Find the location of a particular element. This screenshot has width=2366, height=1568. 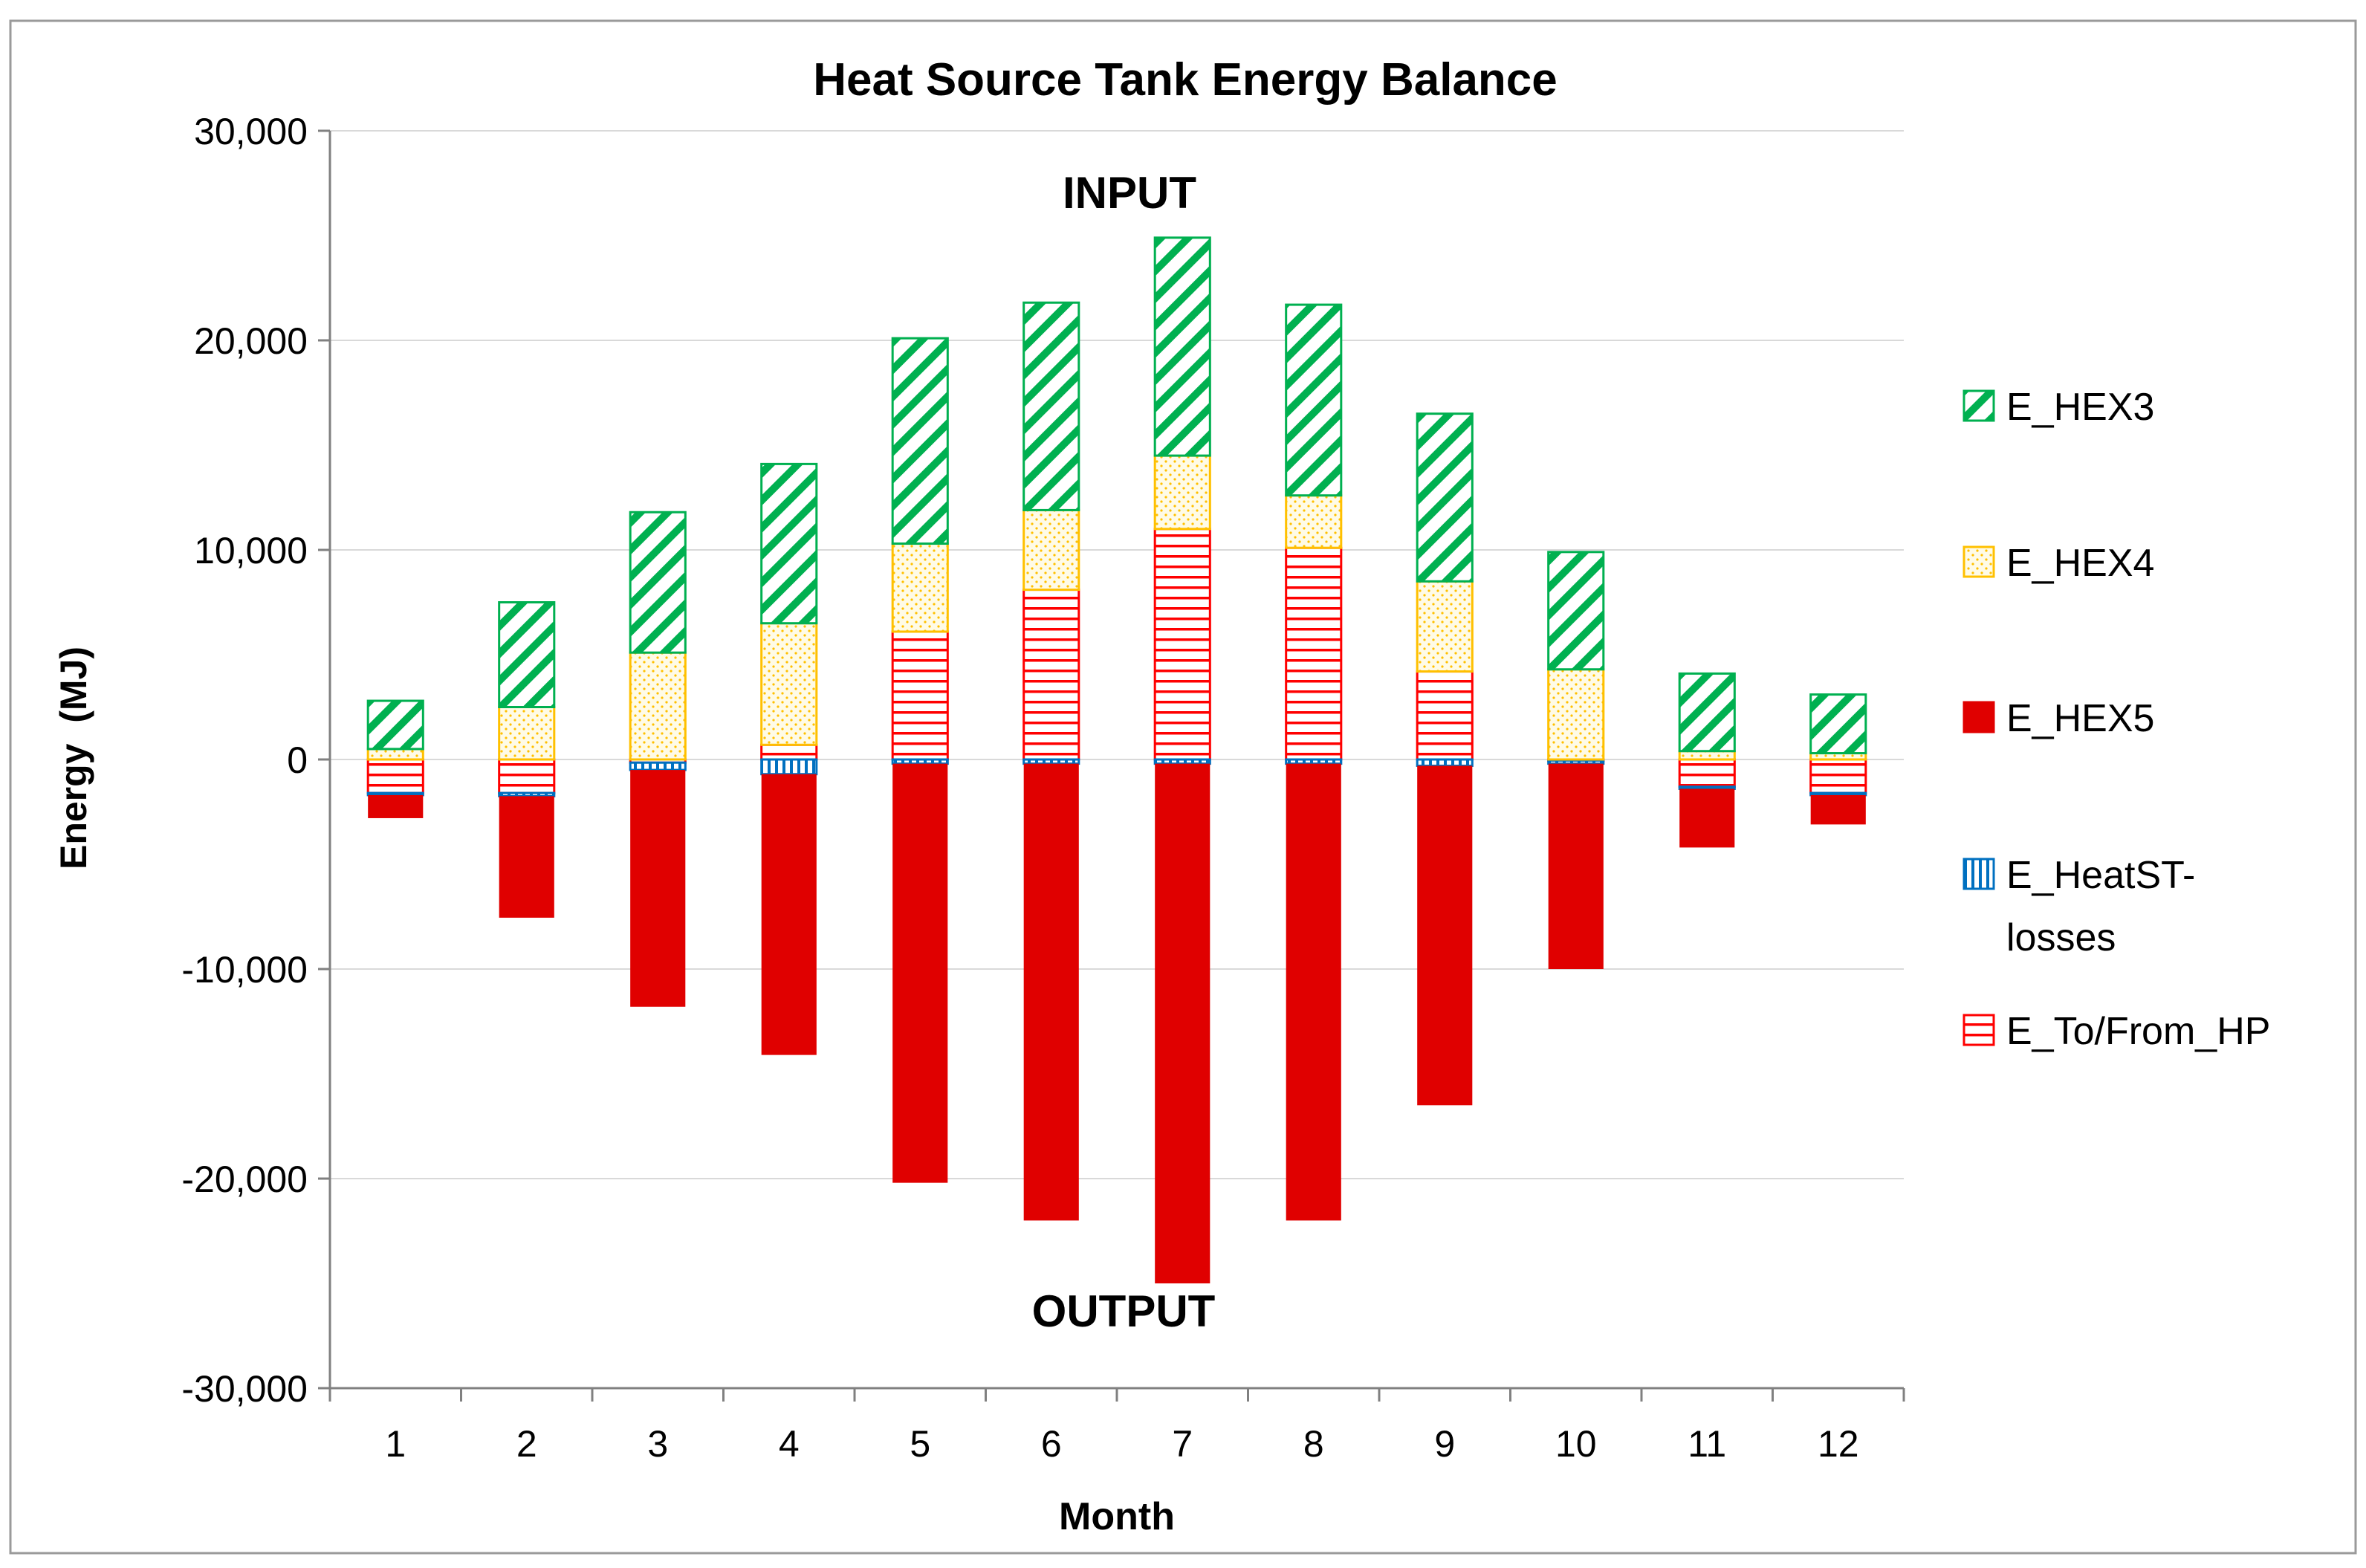

y-tick-label: 10,000 is located at coordinates (251, 550).